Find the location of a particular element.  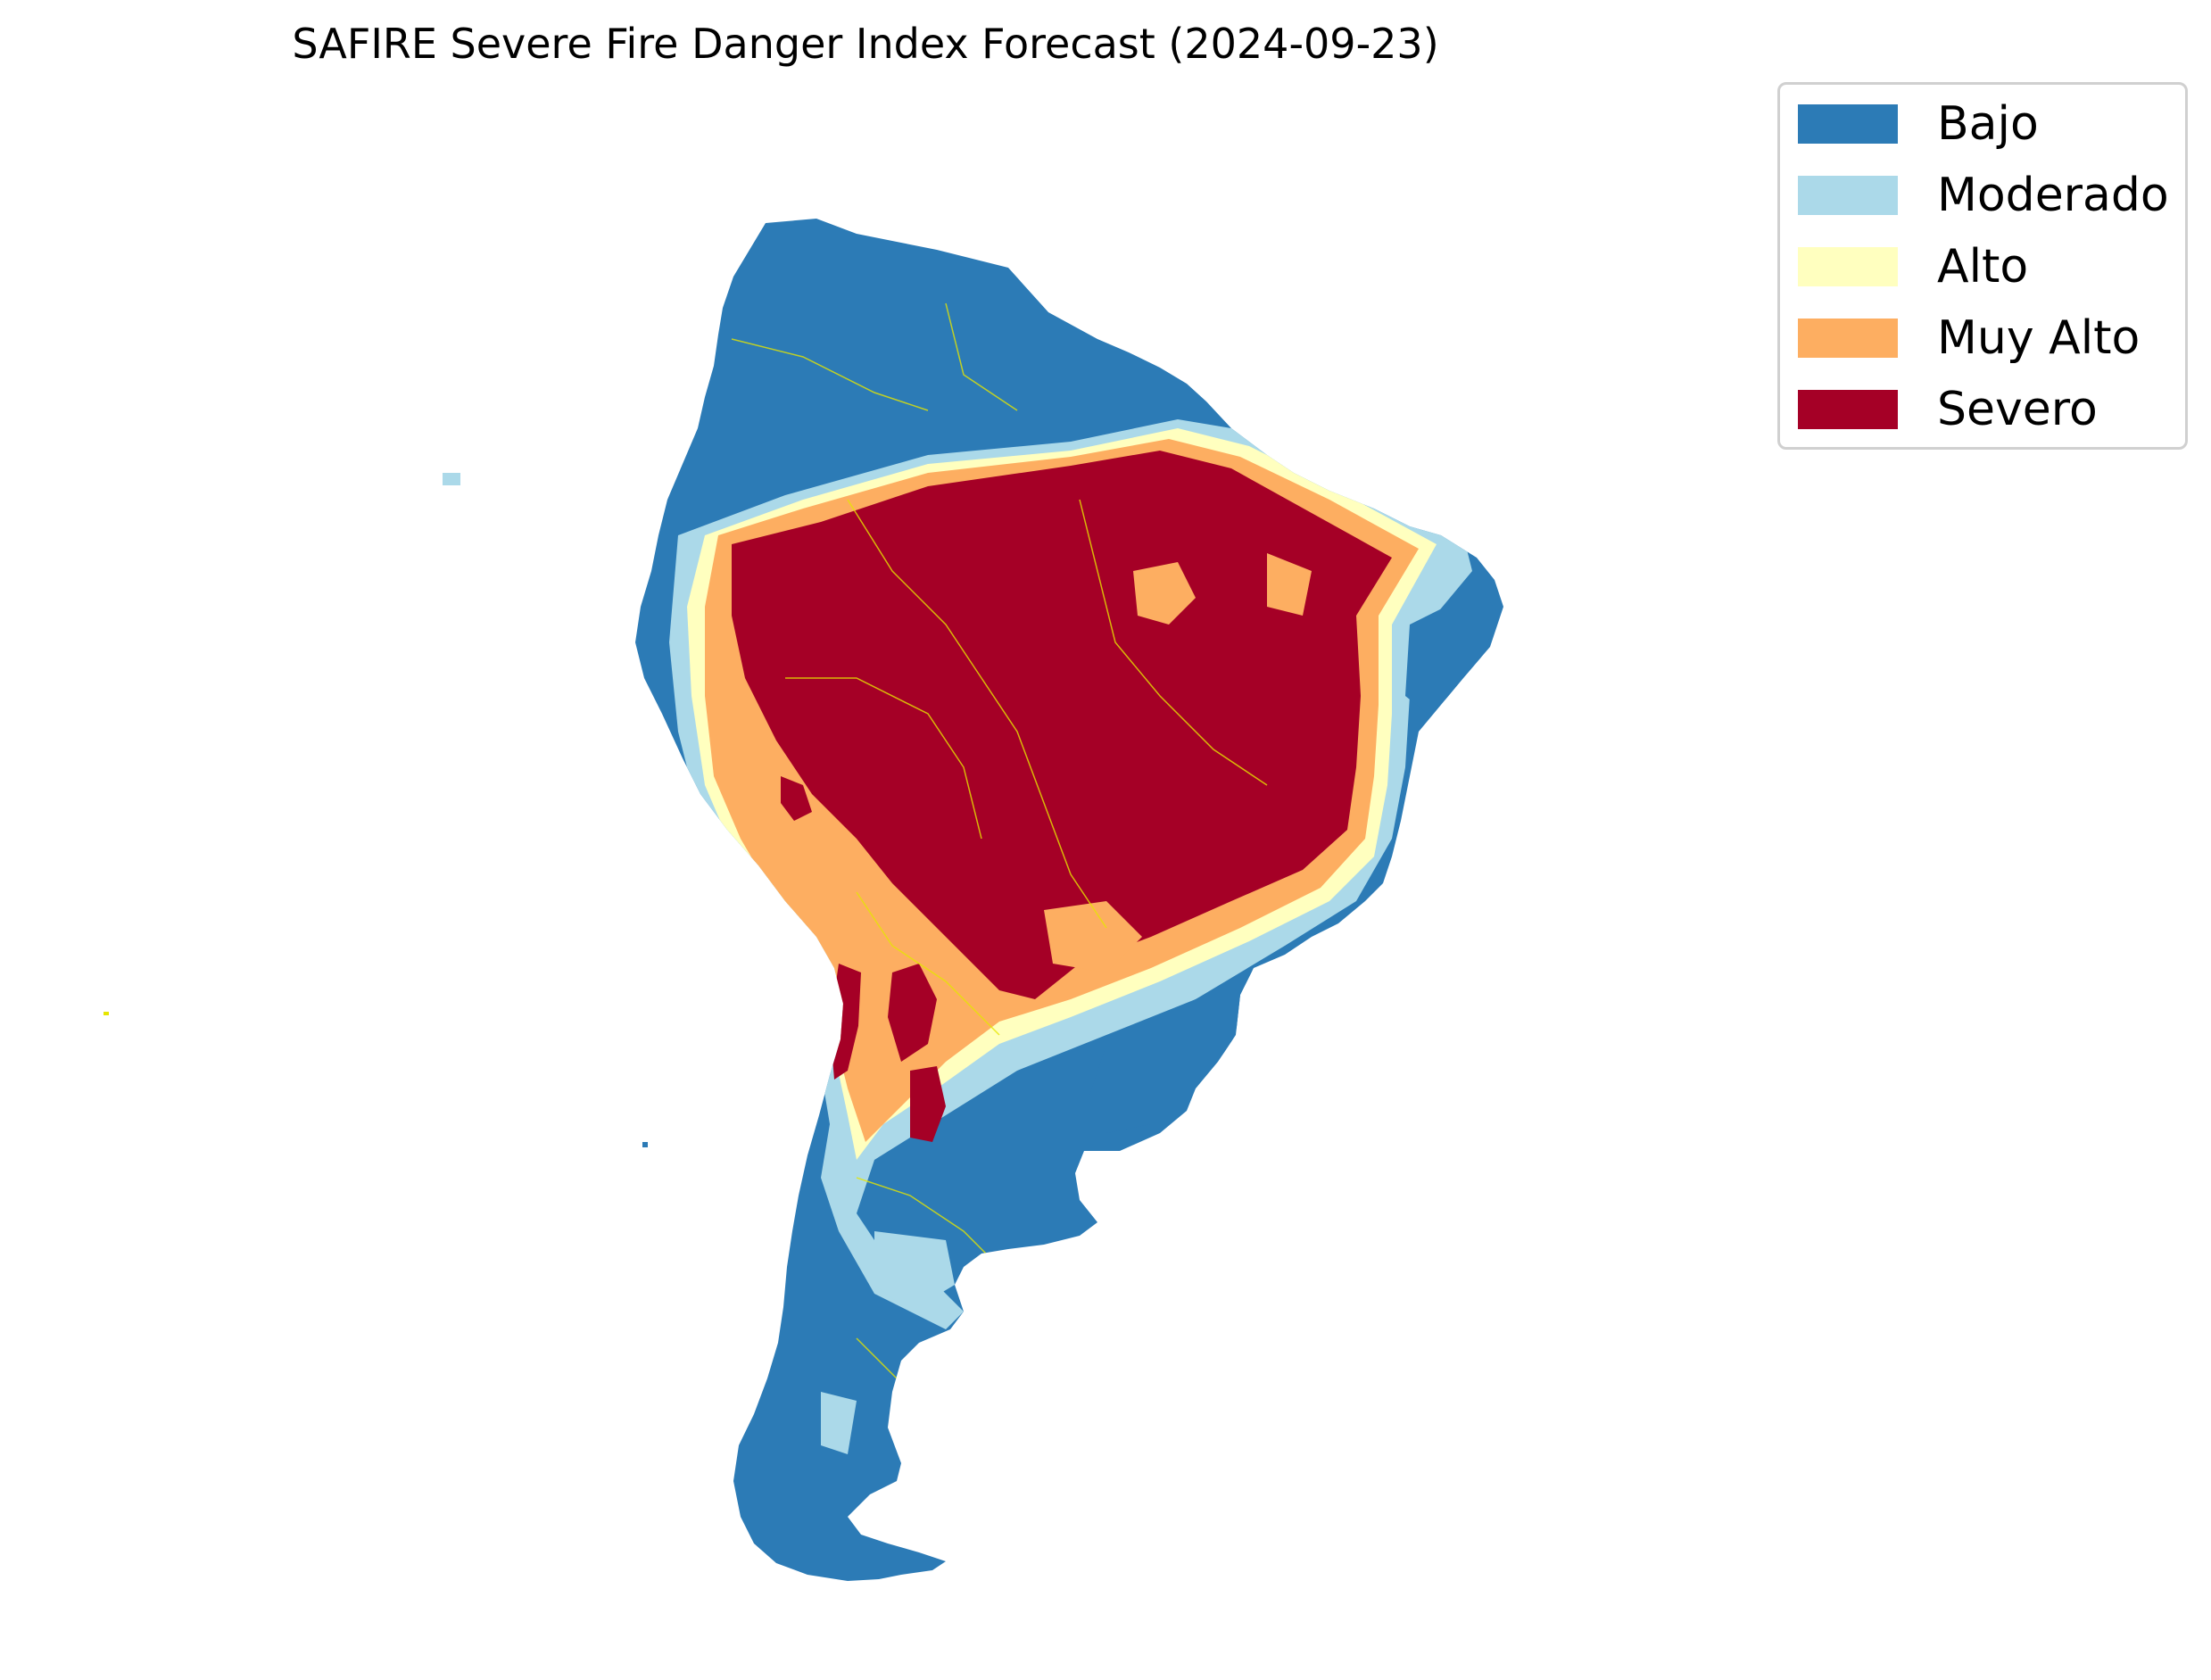

zone-muy-alto-se is located at coordinates (1093, 936).